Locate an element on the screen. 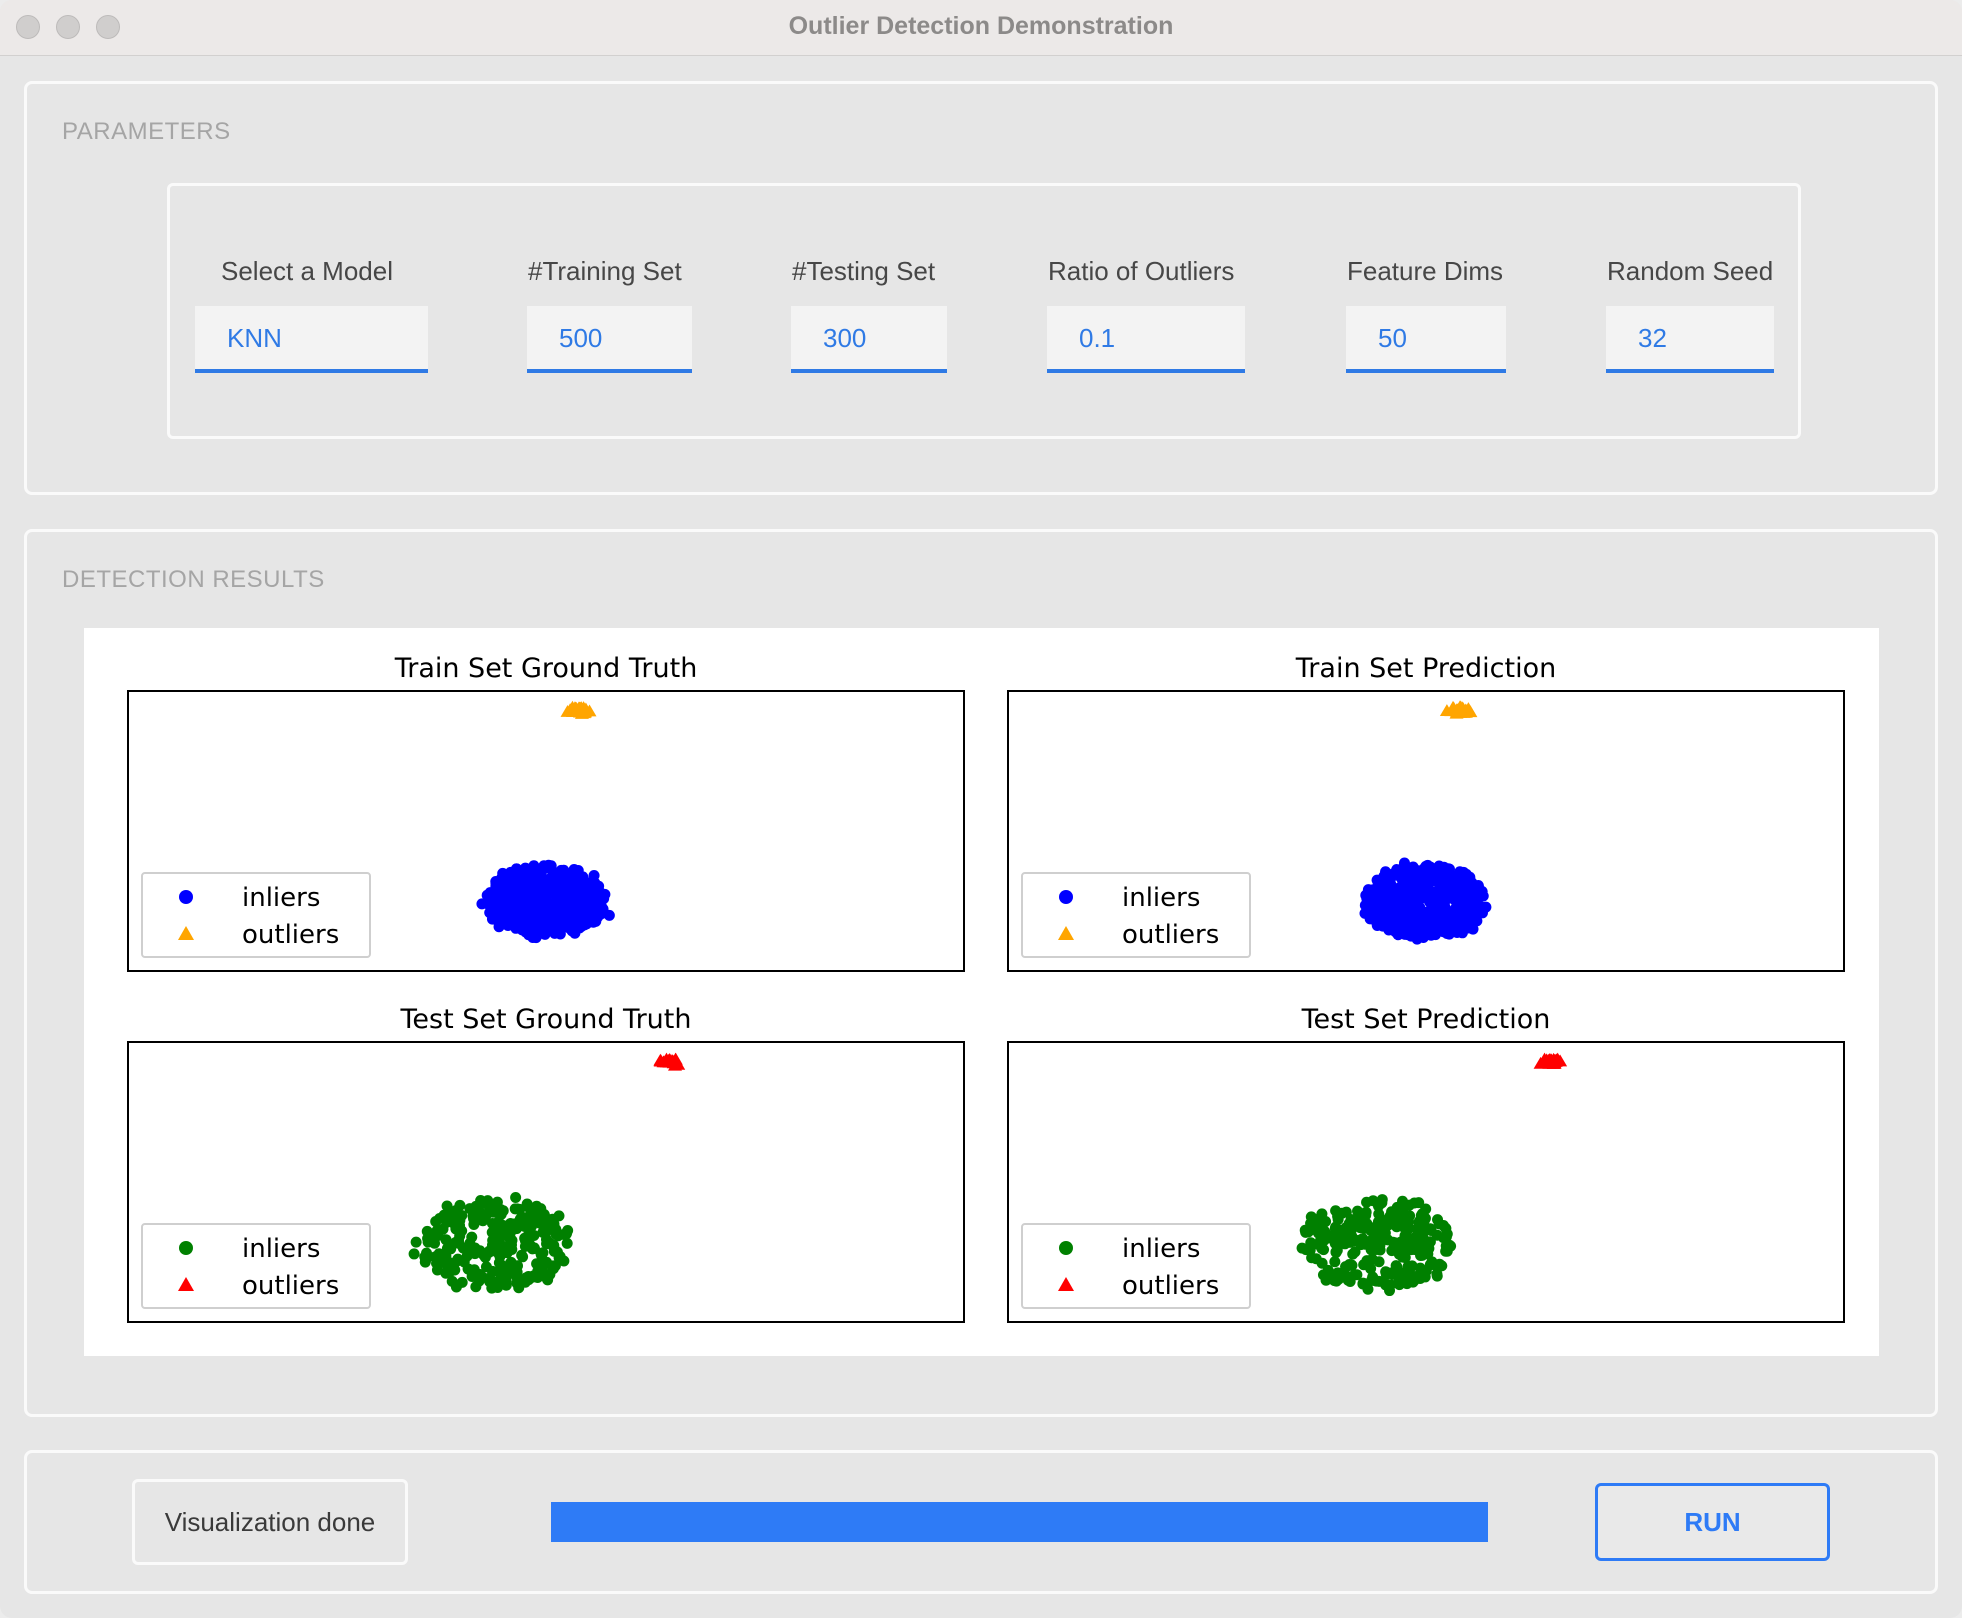 The width and height of the screenshot is (1962, 1618). run-button: RUN is located at coordinates (1712, 1522).